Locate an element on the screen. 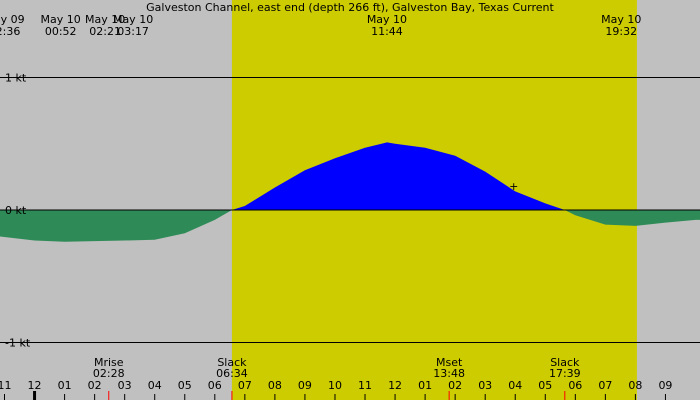  x-tick-label: 10 is located at coordinates (335, 385).